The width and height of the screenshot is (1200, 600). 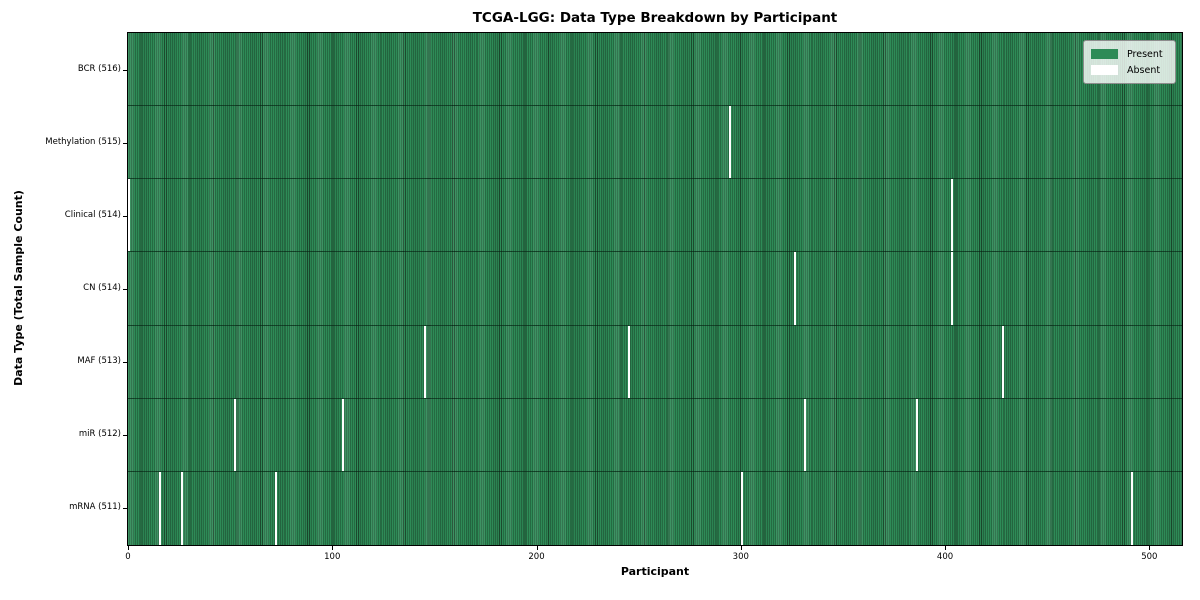 I want to click on legend-swatch-absent, so click(x=1104, y=70).